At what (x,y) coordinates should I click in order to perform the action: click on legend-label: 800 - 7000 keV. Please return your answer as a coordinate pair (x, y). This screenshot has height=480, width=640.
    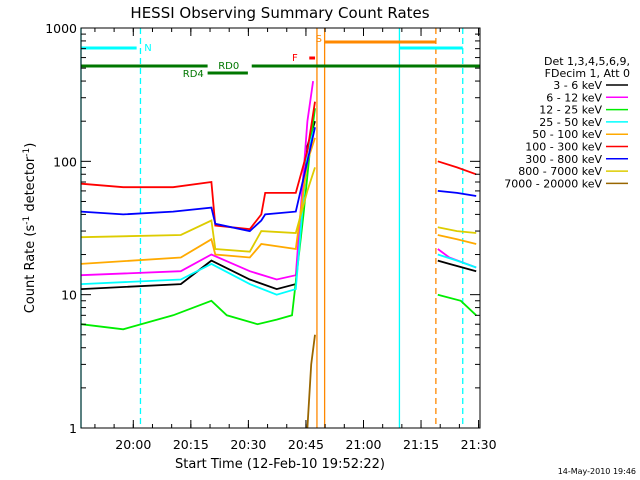
    Looking at the image, I should click on (560, 171).